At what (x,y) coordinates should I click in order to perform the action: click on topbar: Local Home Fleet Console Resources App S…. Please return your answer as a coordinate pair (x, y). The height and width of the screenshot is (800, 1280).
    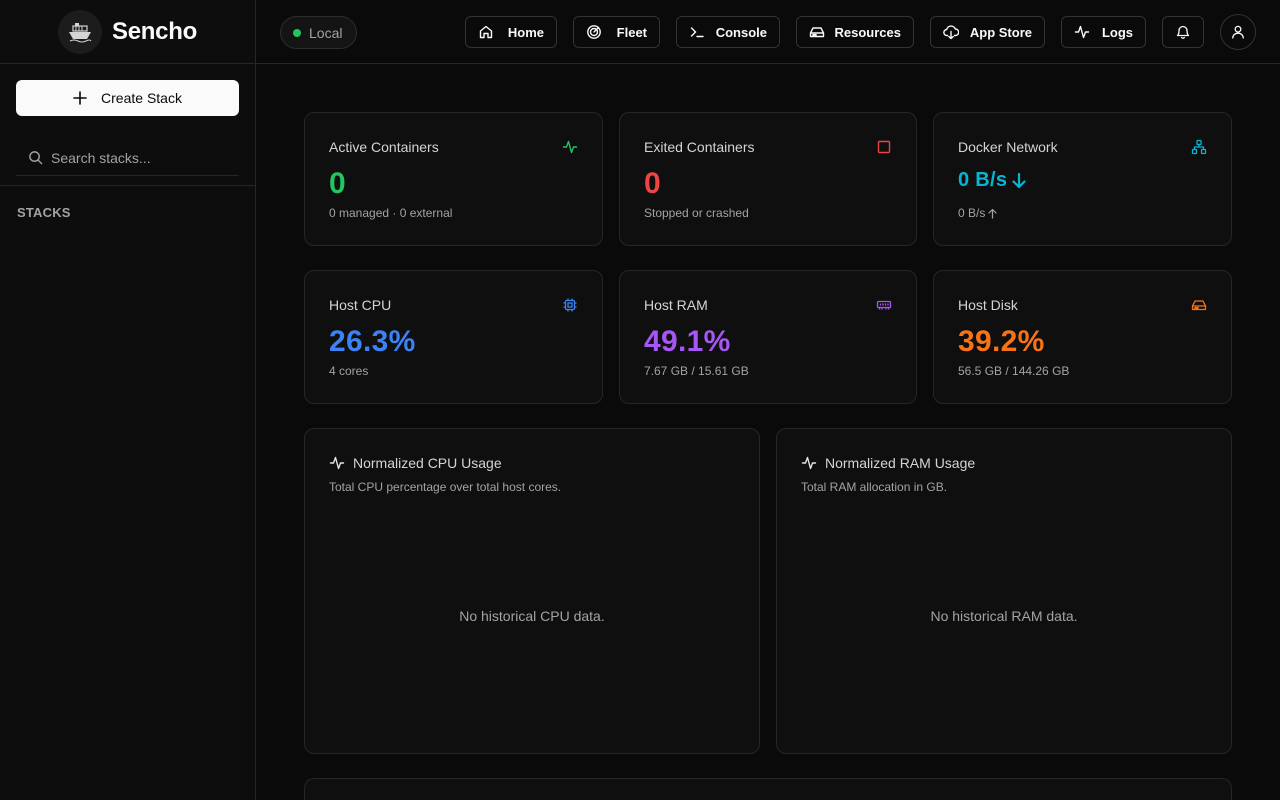
    Looking at the image, I should click on (768, 32).